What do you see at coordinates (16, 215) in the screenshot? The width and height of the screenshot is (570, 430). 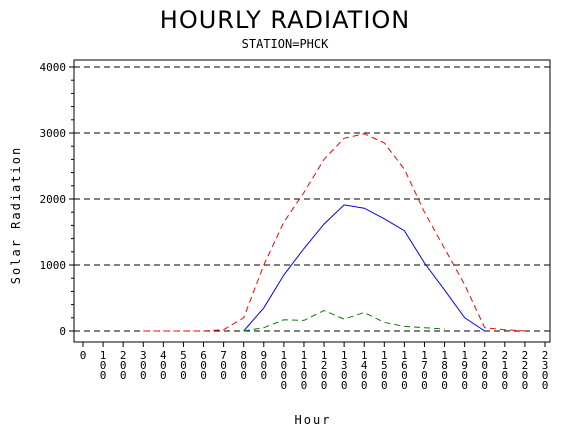 I see `y-axis-title: Solar Radiation` at bounding box center [16, 215].